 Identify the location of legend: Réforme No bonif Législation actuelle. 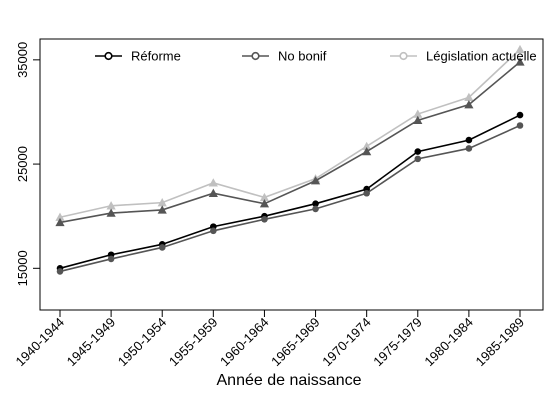
(316, 56).